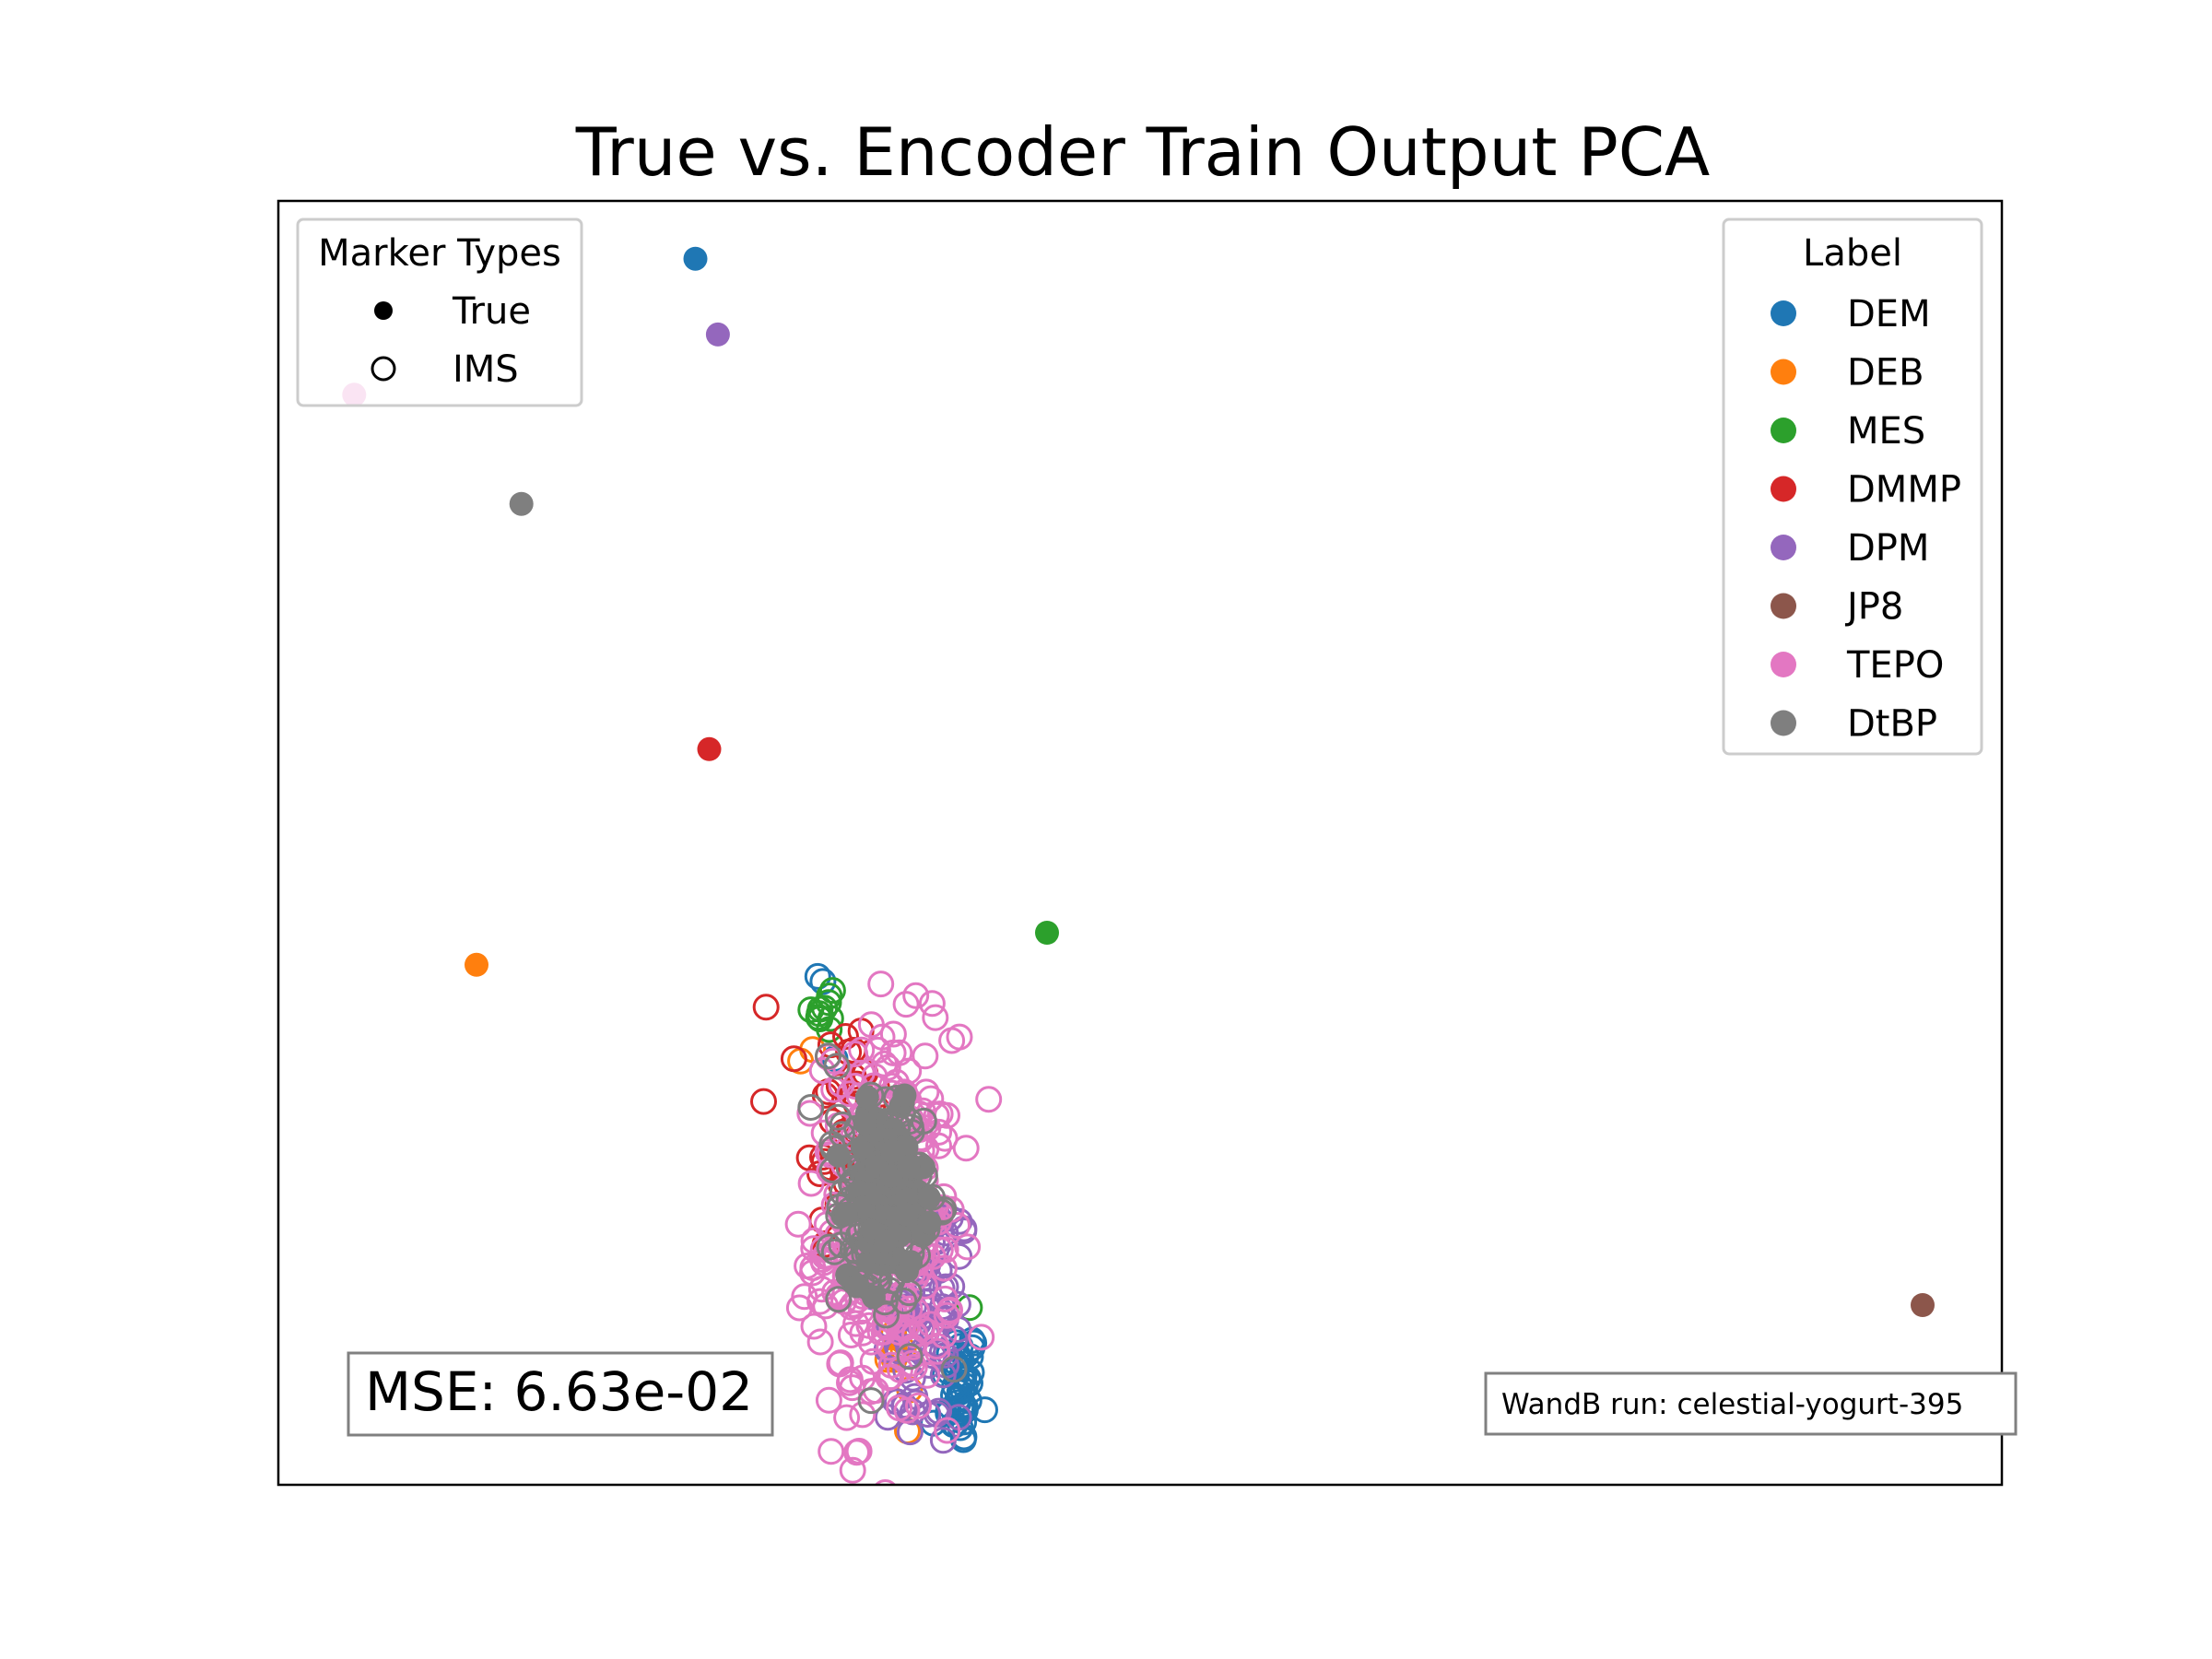 Image resolution: width=2212 pixels, height=1659 pixels. I want to click on chart-title: True vs. Encoder Train Output PCA, so click(1143, 152).